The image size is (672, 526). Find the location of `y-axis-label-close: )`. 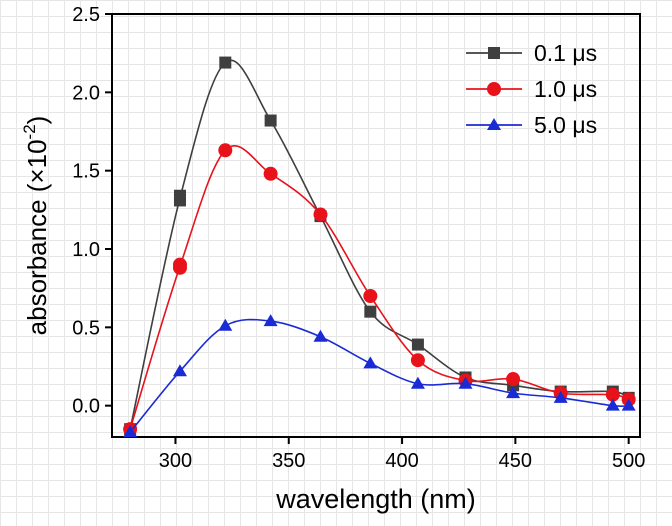

y-axis-label-close: ) is located at coordinates (37, 120).